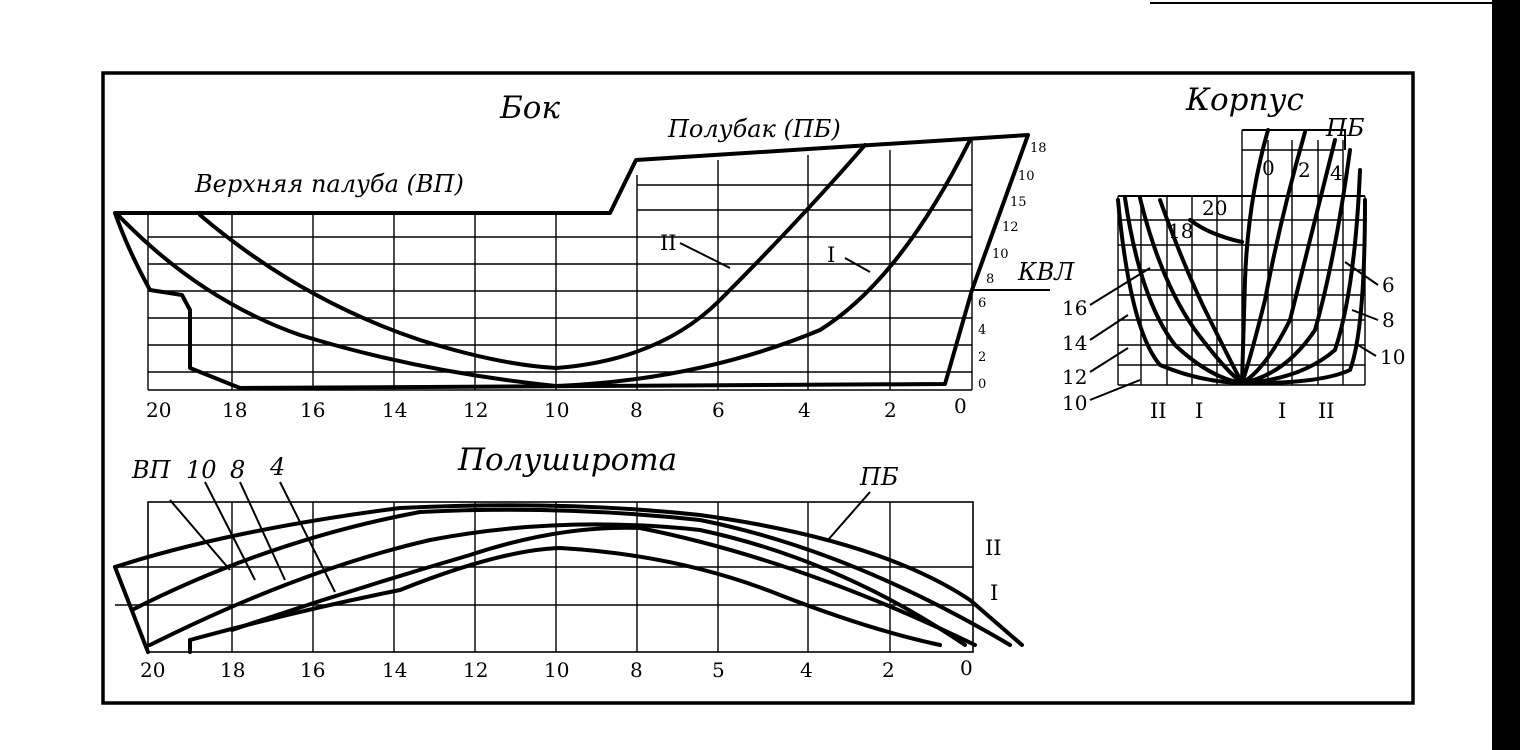 This screenshot has width=1520, height=750. Describe the element at coordinates (960, 406) in the screenshot. I see `side-station-0: 0` at that location.